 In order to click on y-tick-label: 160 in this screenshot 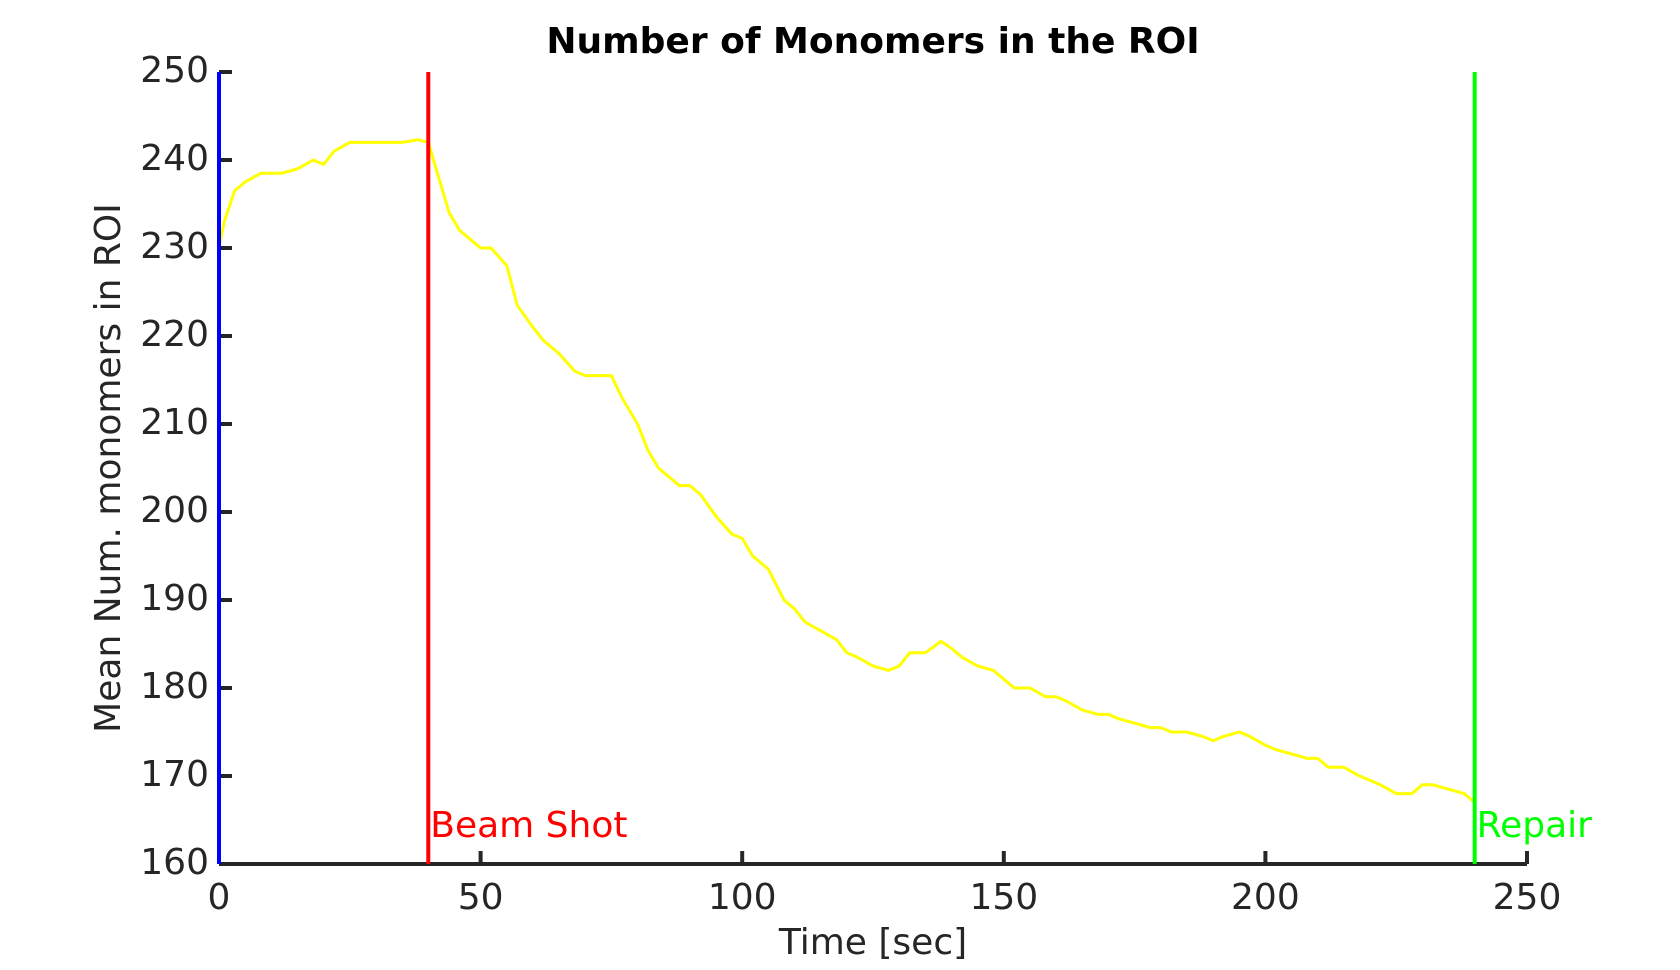, I will do `click(174, 862)`.